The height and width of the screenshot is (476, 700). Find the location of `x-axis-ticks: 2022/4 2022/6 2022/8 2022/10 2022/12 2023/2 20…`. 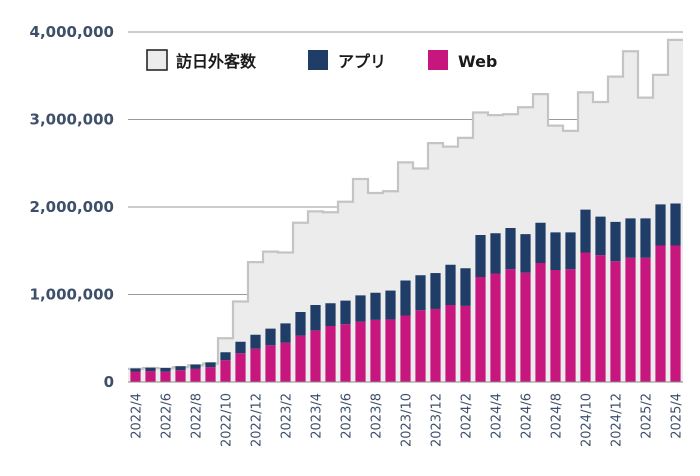

x-axis-ticks: 2022/4 2022/6 2022/8 2022/10 2022/12 2023/2 20… is located at coordinates (407, 420).